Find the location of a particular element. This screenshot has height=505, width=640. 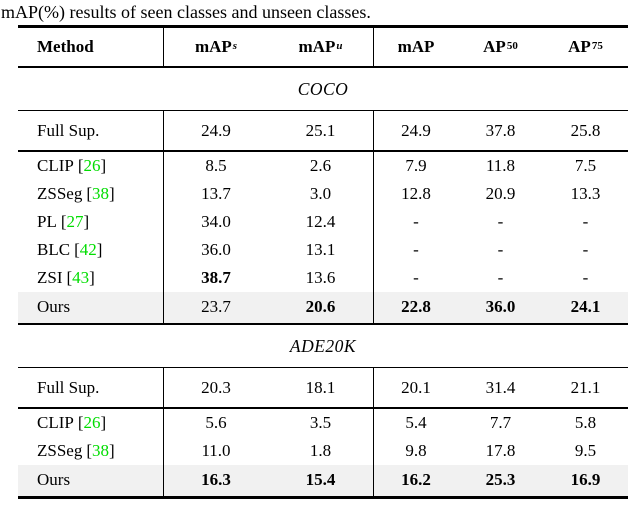

method-cell: PL [27] is located at coordinates (90, 222).